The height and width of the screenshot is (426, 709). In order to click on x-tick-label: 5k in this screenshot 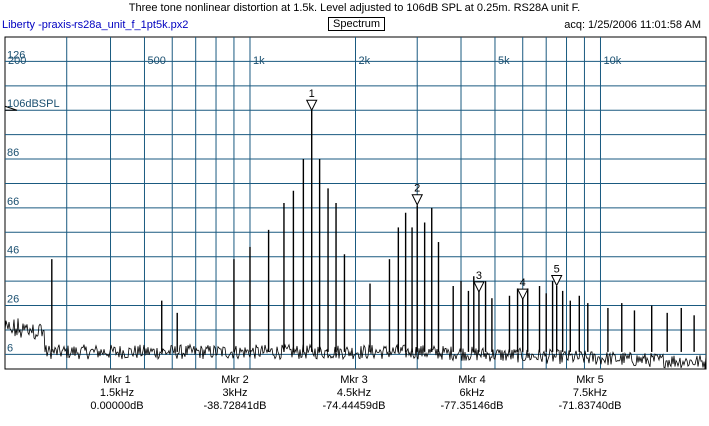, I will do `click(504, 61)`.